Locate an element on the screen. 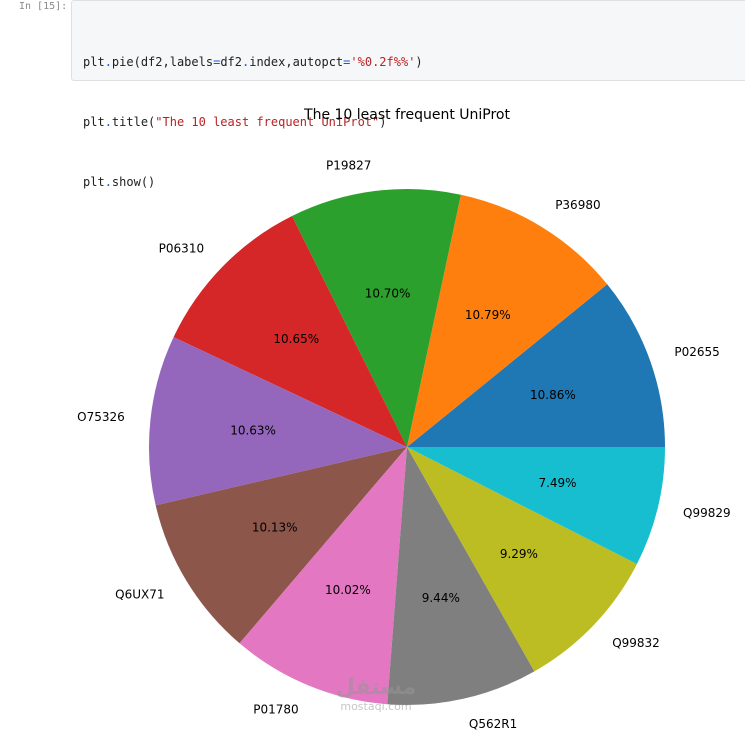 Image resolution: width=745 pixels, height=736 pixels. category-label-q562r1: Q562R1 is located at coordinates (493, 724).